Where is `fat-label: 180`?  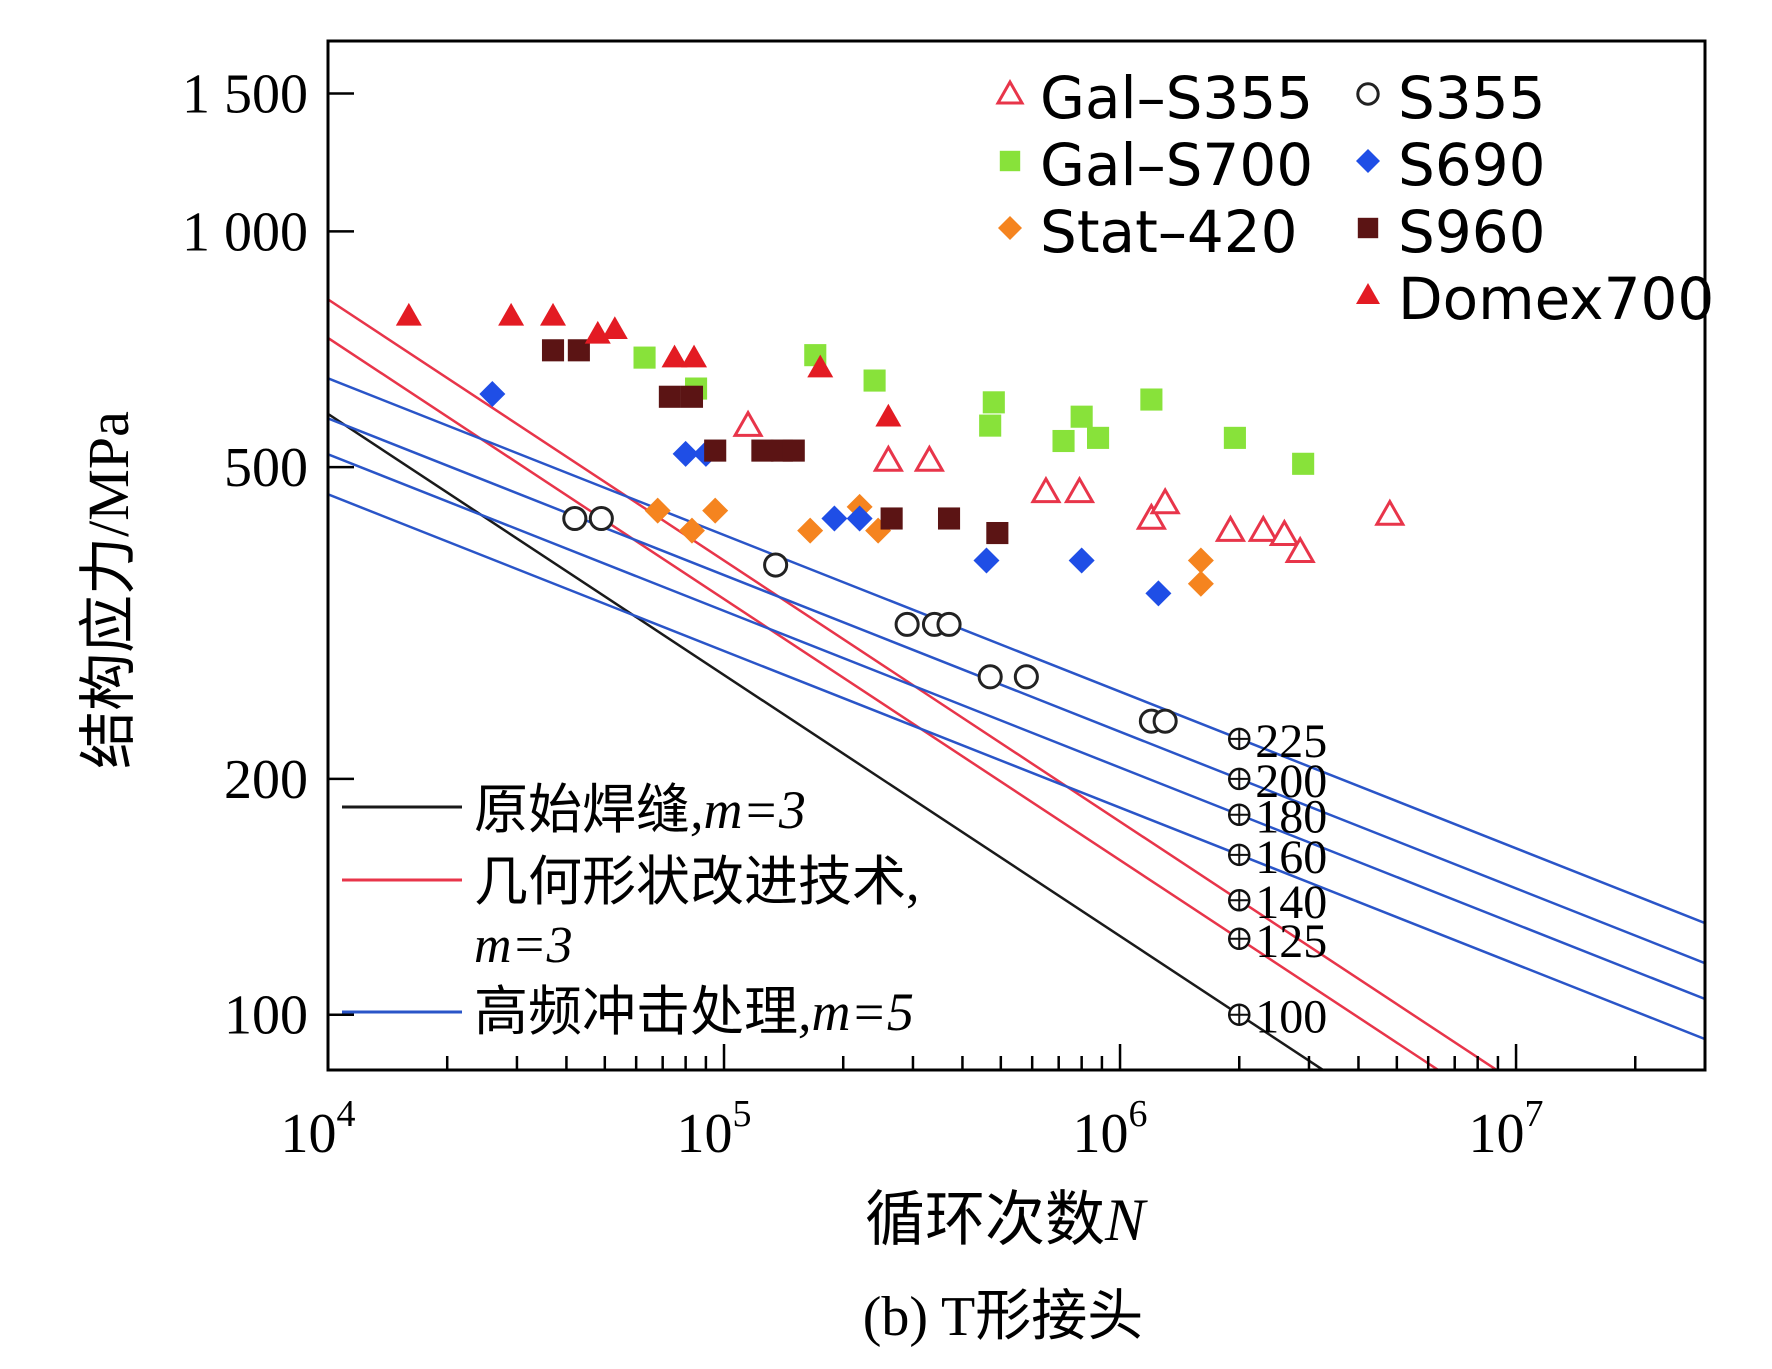 fat-label: 180 is located at coordinates (1291, 817).